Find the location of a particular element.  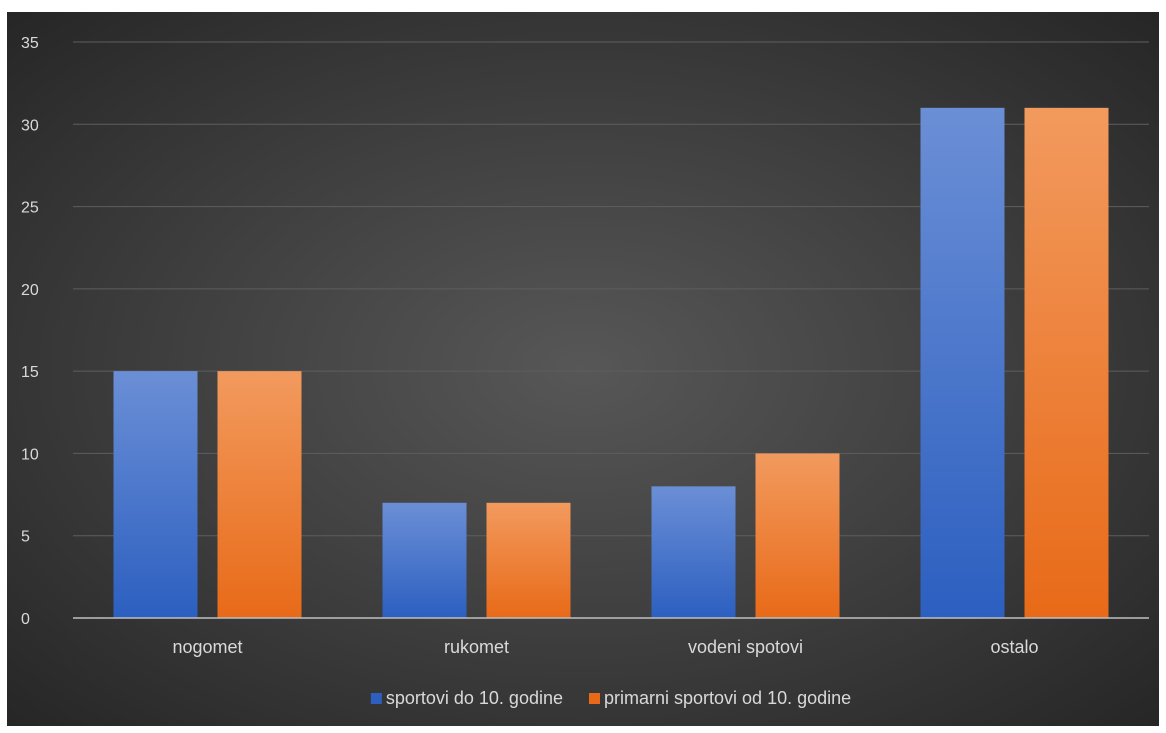

x-axis-categories: nogomet rukomet vodeni spotovi ostalo is located at coordinates (605, 647).